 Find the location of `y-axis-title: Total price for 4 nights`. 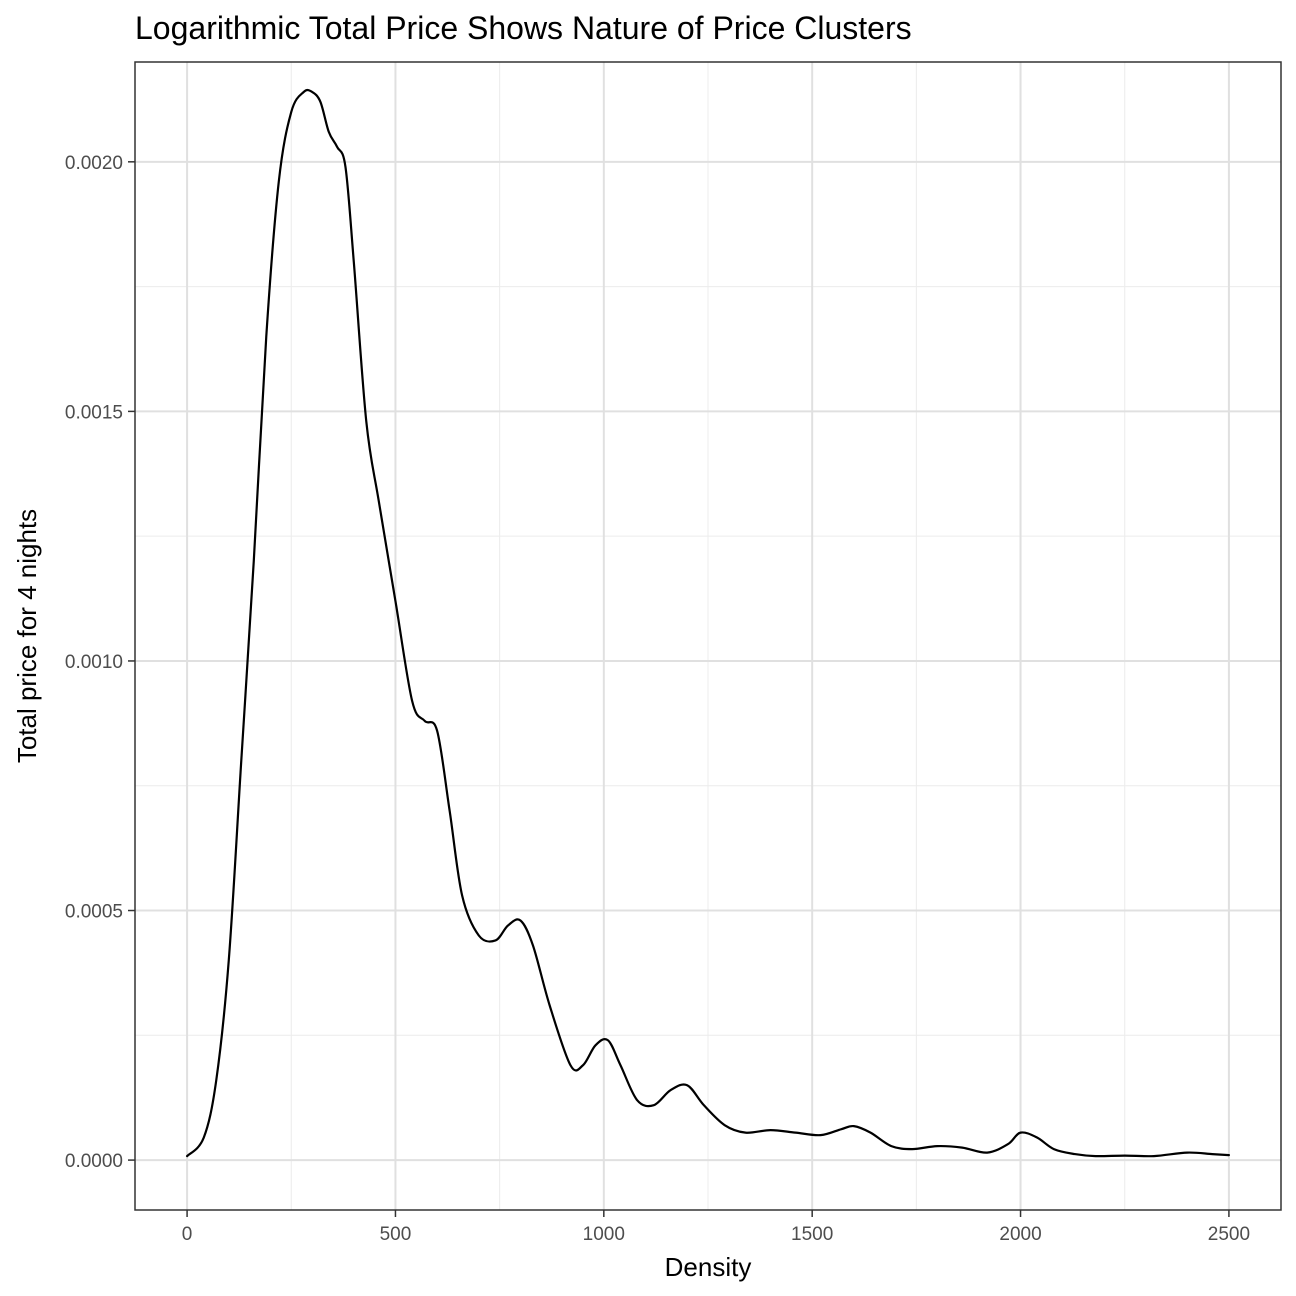

y-axis-title: Total price for 4 nights is located at coordinates (27, 636).